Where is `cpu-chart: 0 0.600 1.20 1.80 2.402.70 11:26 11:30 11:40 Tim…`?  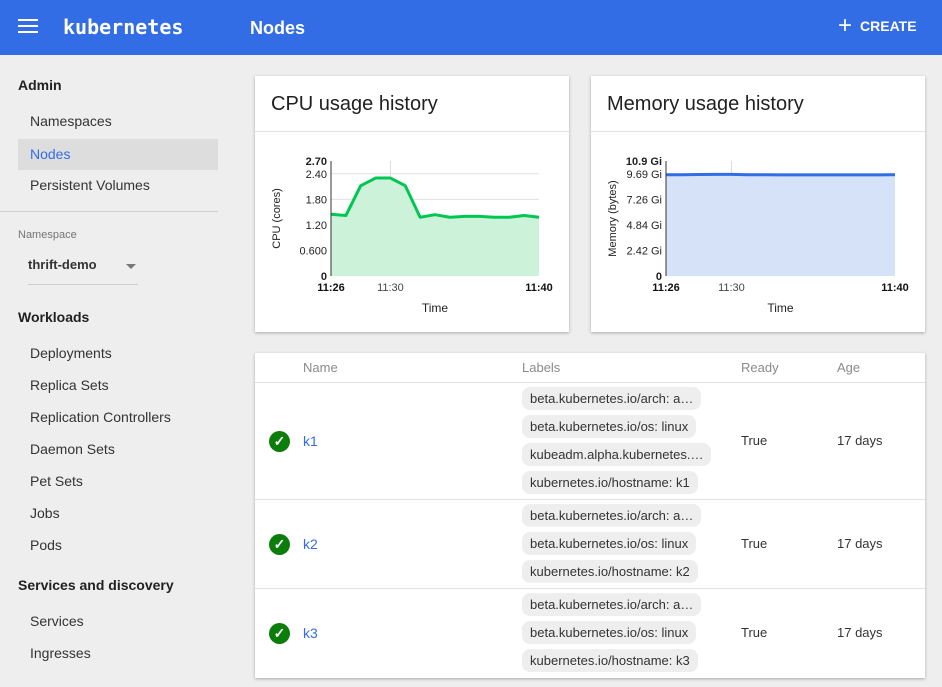 cpu-chart: 0 0.600 1.20 1.80 2.402.70 11:26 11:30 11:40 Tim… is located at coordinates (412, 235).